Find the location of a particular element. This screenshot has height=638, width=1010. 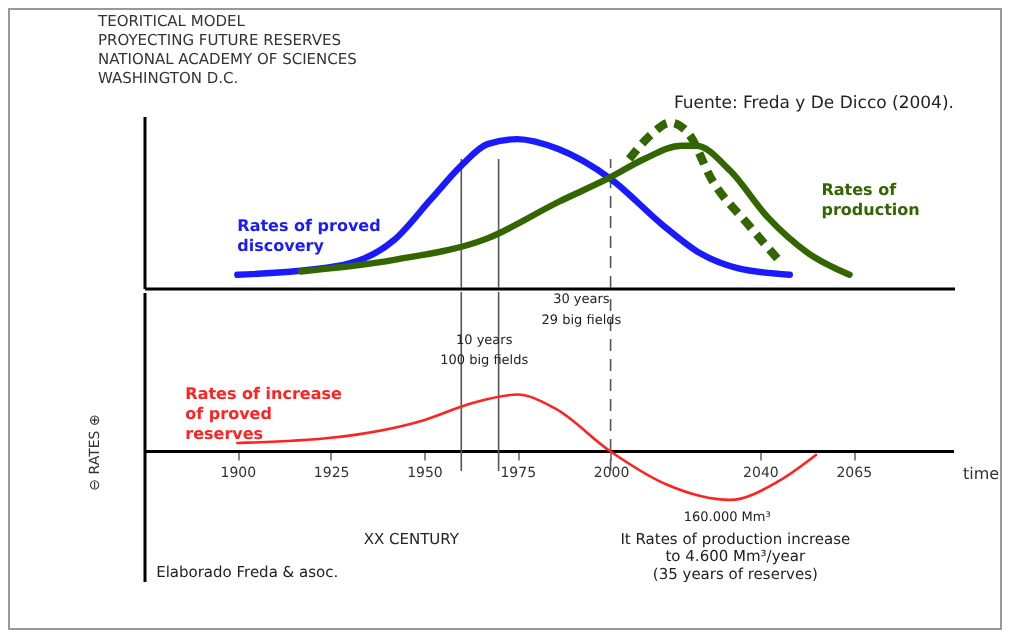

text: Rates of production is located at coordinates (871, 199).